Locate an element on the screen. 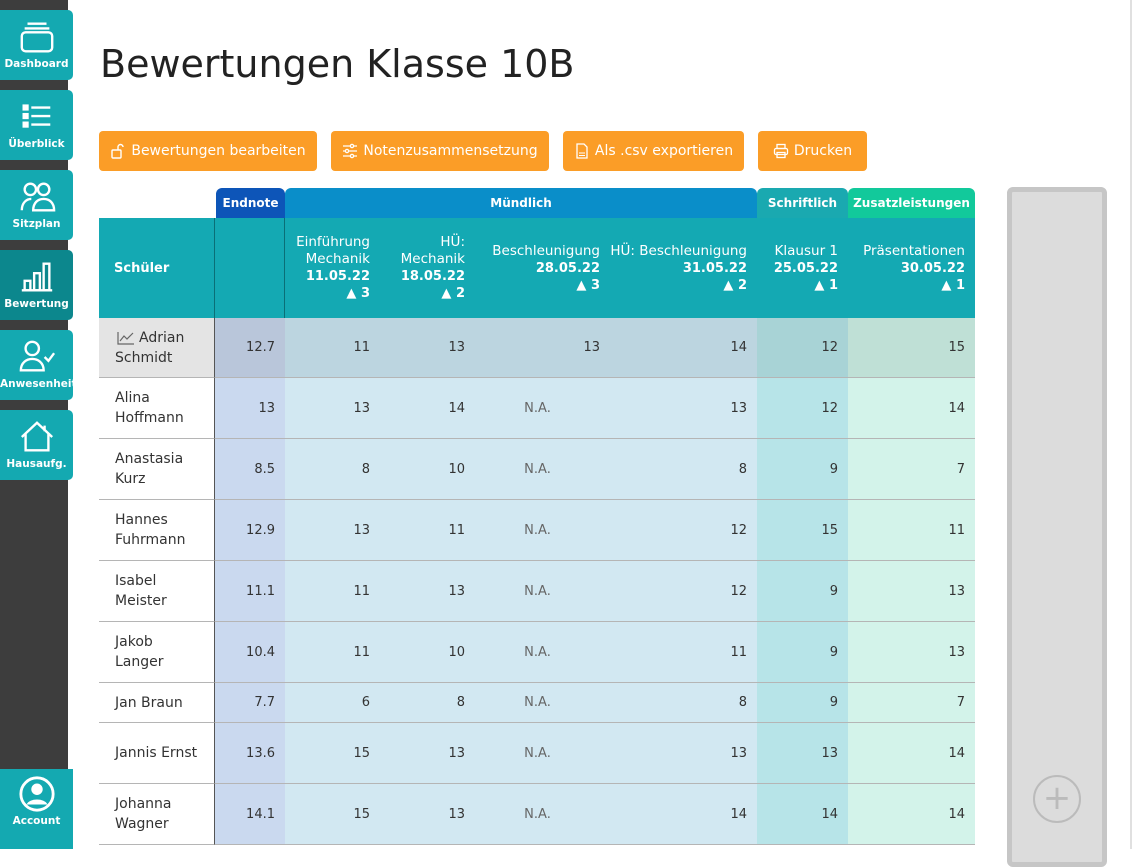  student-name: Jannis Ernst is located at coordinates (157, 753).